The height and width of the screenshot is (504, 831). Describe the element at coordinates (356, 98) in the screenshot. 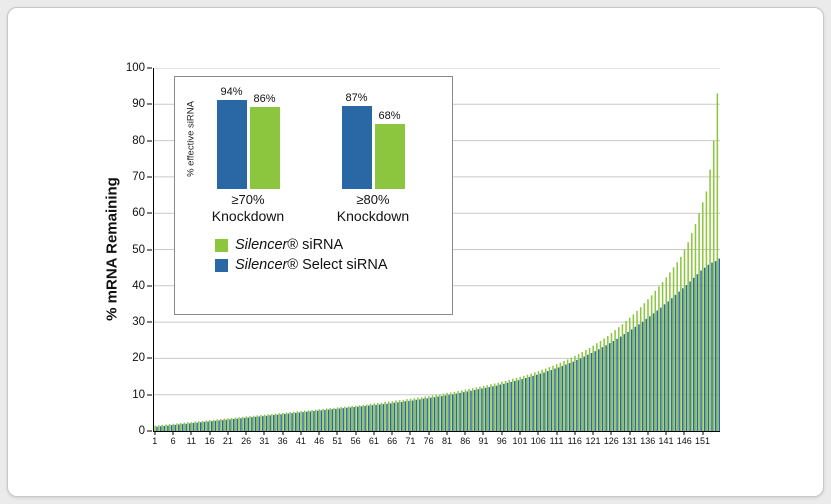

I see `inset-value-label: 87%` at that location.